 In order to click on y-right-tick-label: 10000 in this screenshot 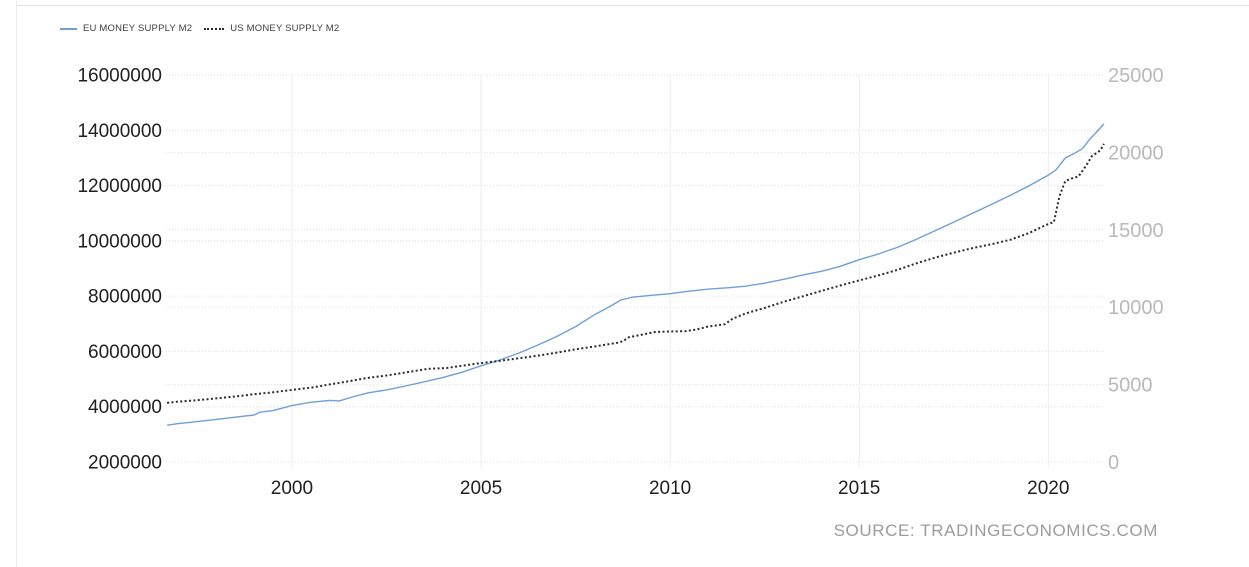, I will do `click(1136, 308)`.